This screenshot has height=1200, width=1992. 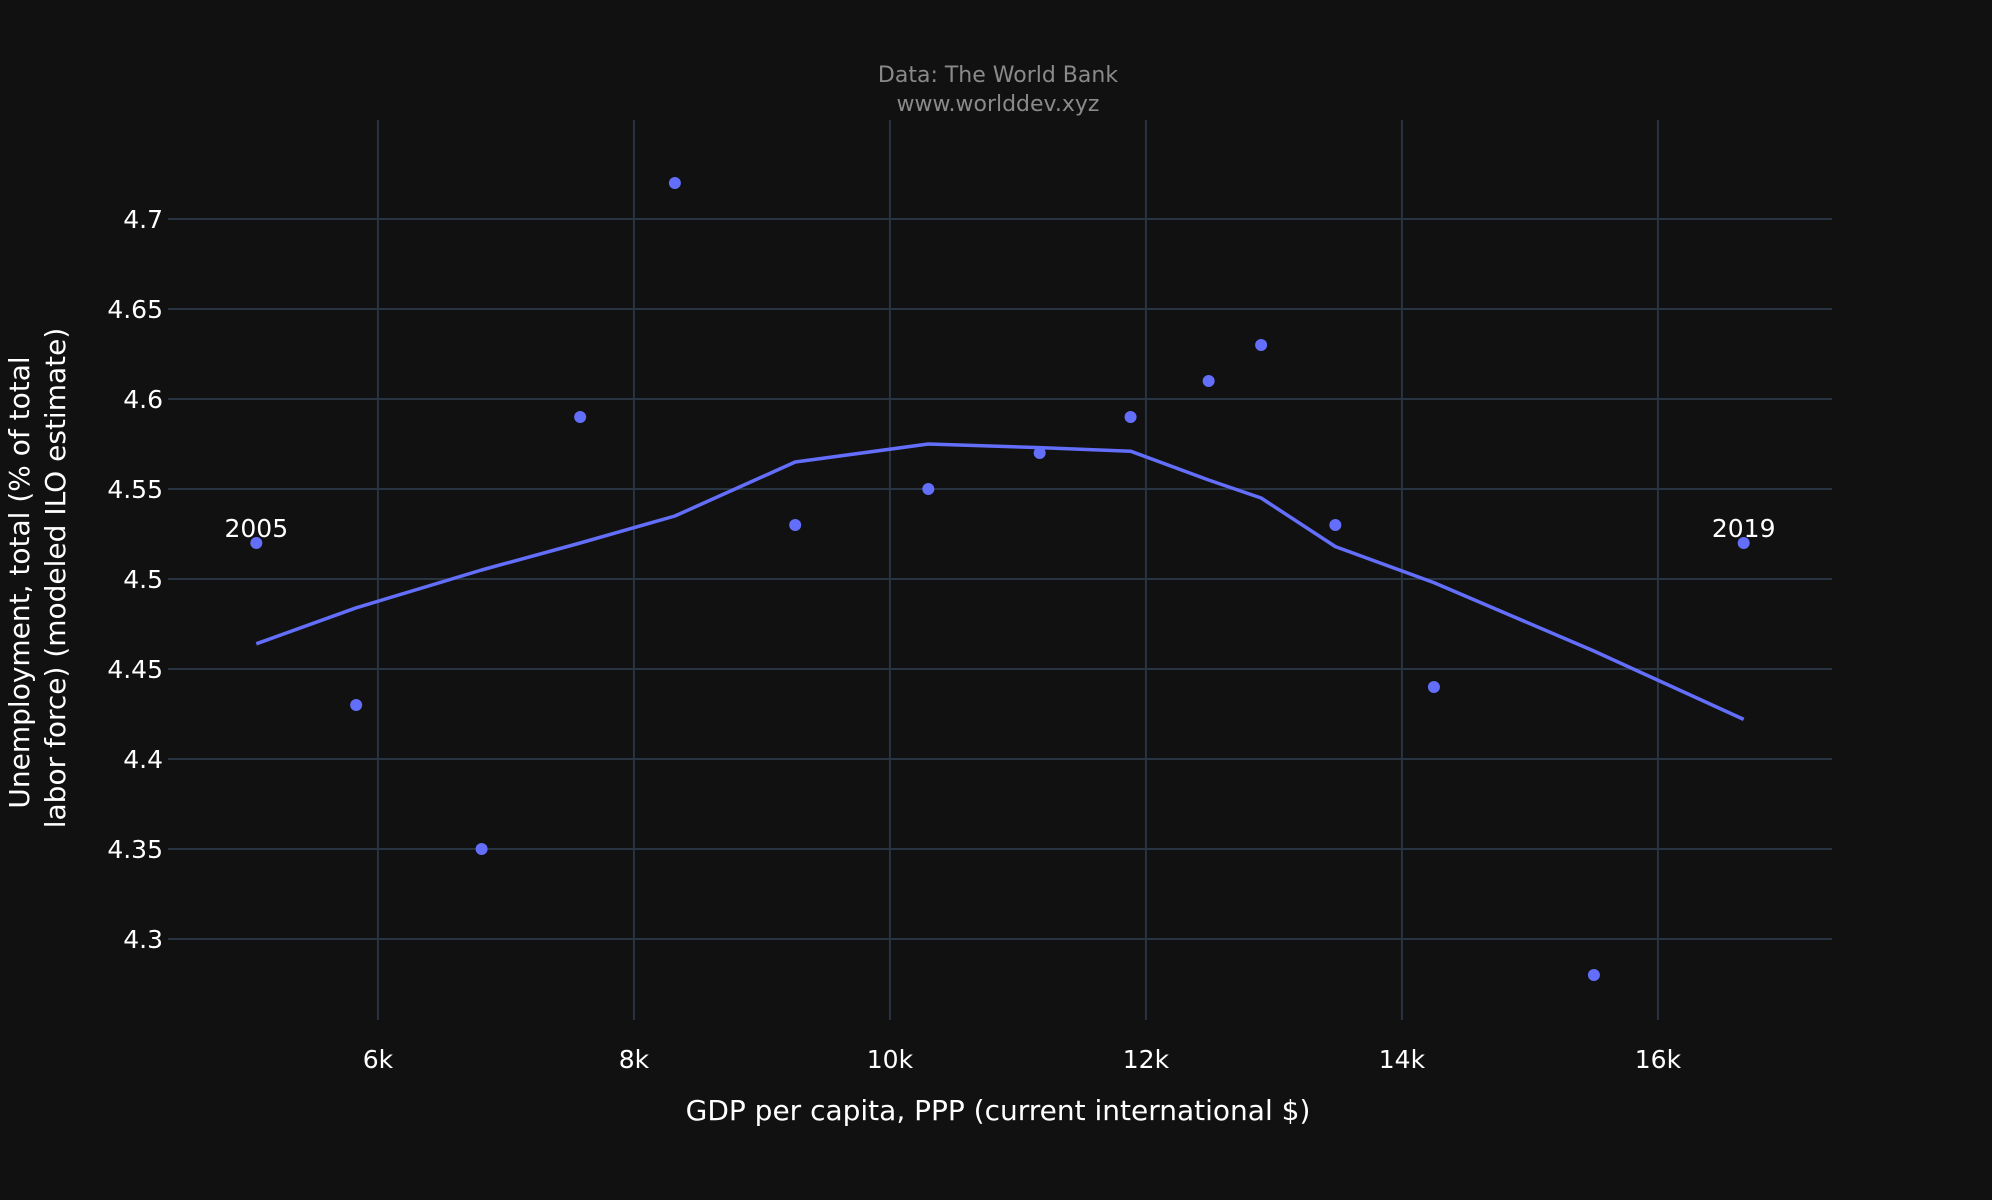 What do you see at coordinates (1402, 1059) in the screenshot?
I see `x-tick-label: 14k` at bounding box center [1402, 1059].